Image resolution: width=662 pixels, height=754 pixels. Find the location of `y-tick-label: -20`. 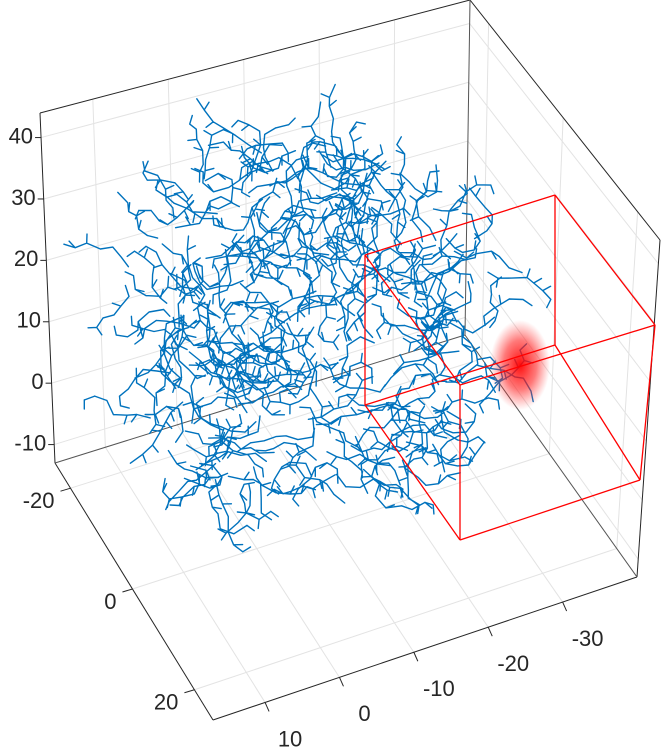

y-tick-label: -20 is located at coordinates (39, 500).